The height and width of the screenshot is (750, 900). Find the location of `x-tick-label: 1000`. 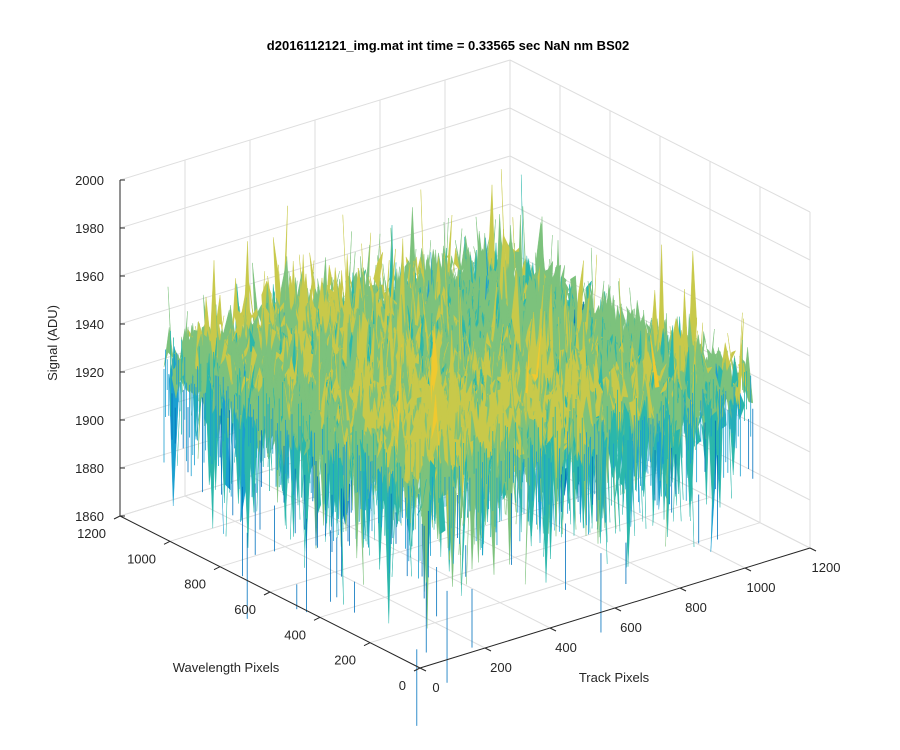

x-tick-label: 1000 is located at coordinates (761, 587).